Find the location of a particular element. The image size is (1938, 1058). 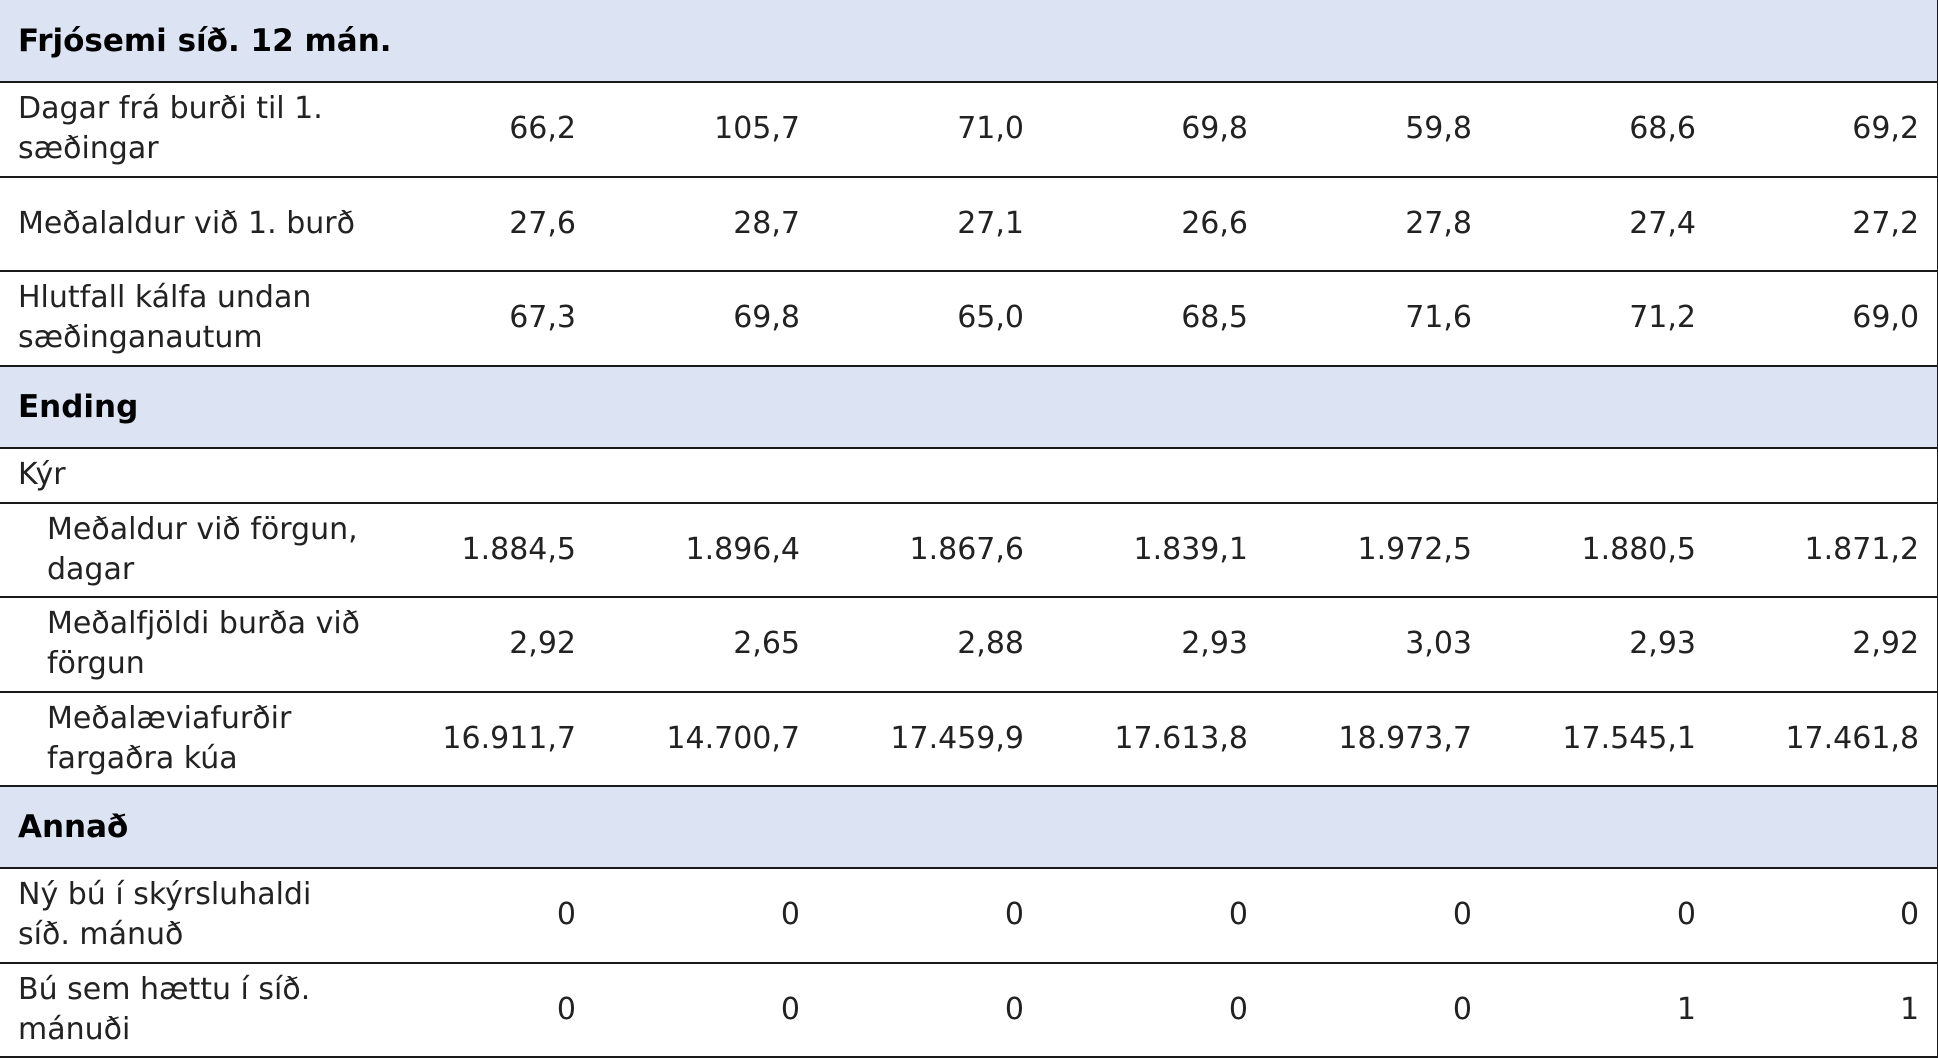

subheading-row: Kýr is located at coordinates (969, 475).